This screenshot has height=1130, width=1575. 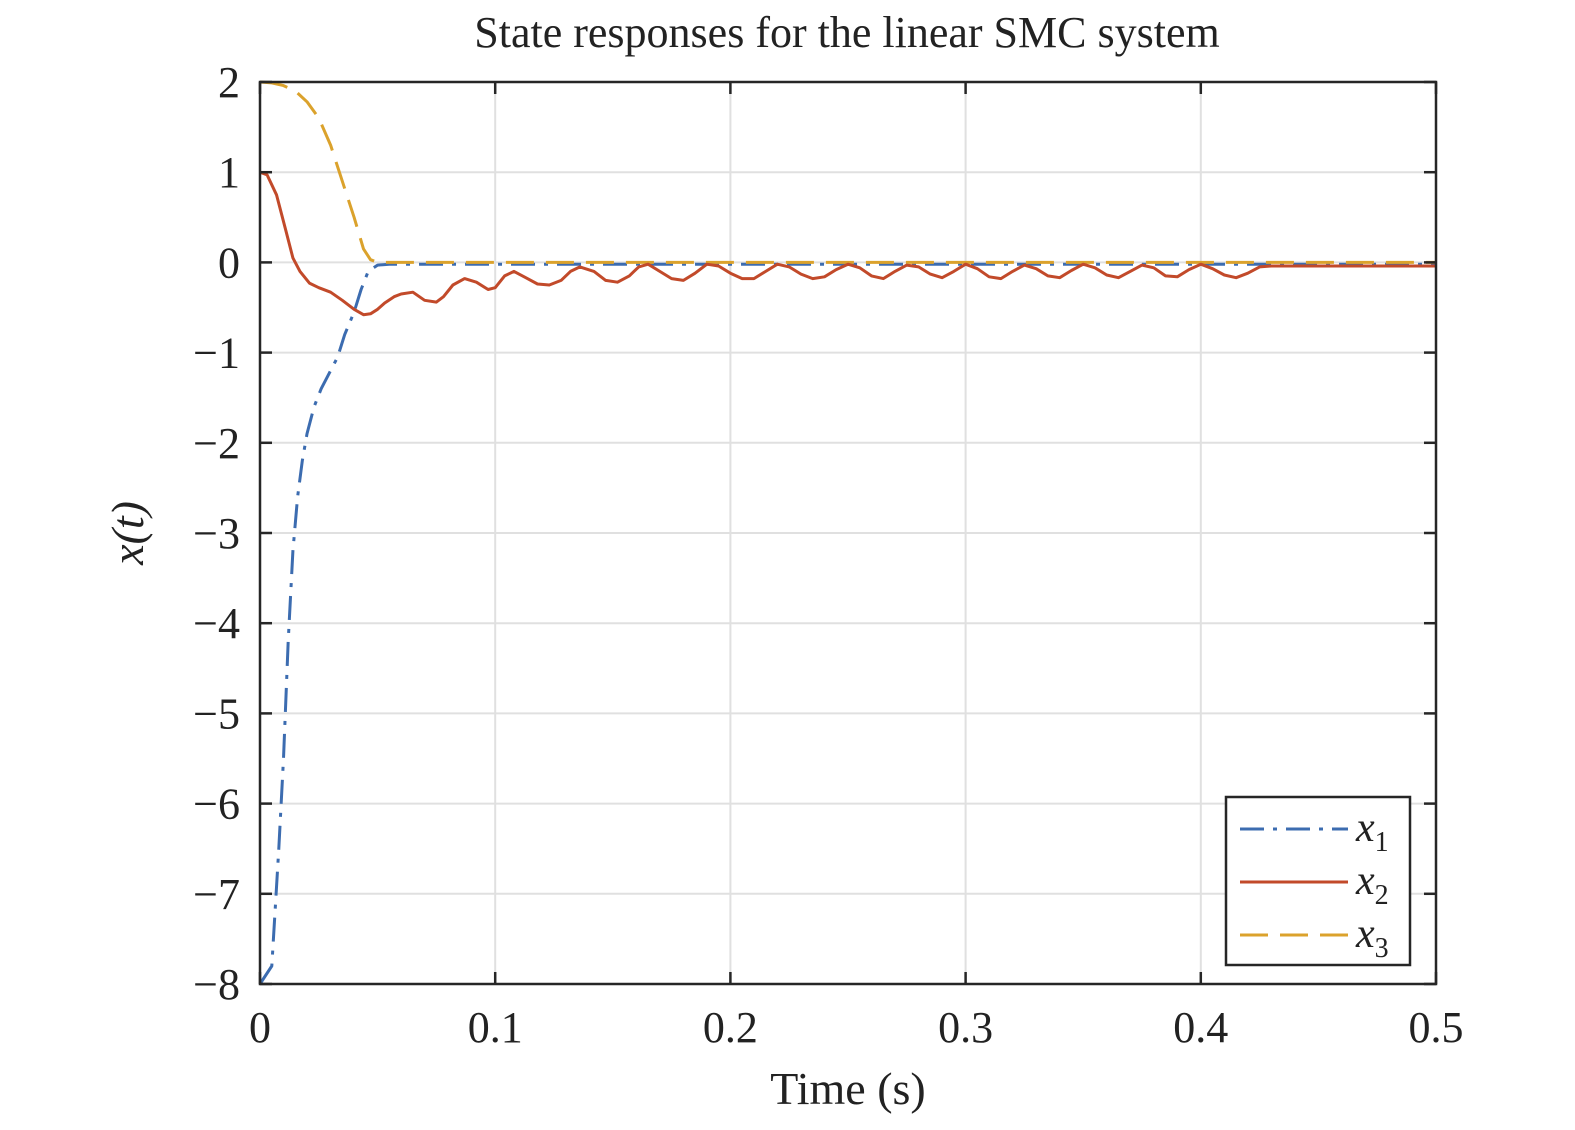 What do you see at coordinates (216, 623) in the screenshot?
I see `y-tick-label: −4` at bounding box center [216, 623].